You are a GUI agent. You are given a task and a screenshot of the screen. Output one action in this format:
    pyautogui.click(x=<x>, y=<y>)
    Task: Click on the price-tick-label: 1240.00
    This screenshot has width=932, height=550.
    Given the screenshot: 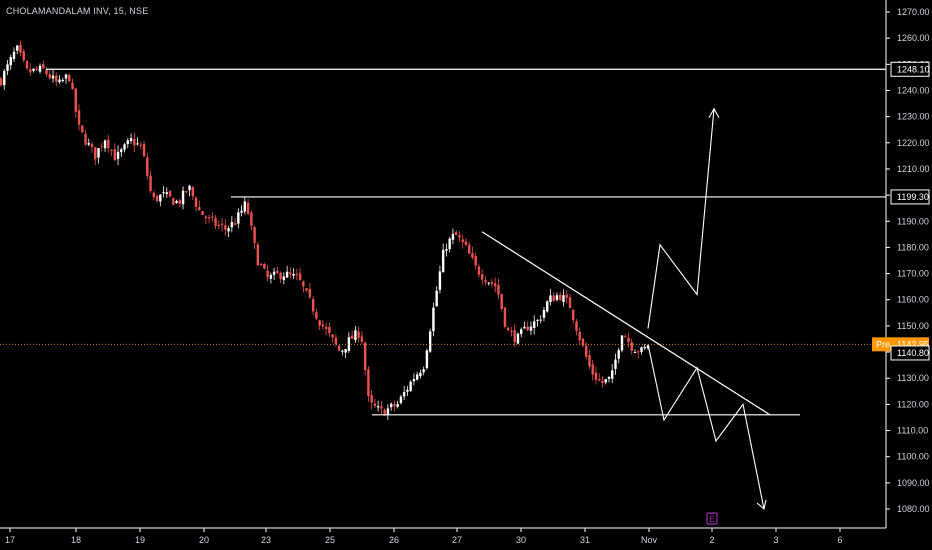 What is the action you would take?
    pyautogui.click(x=913, y=90)
    